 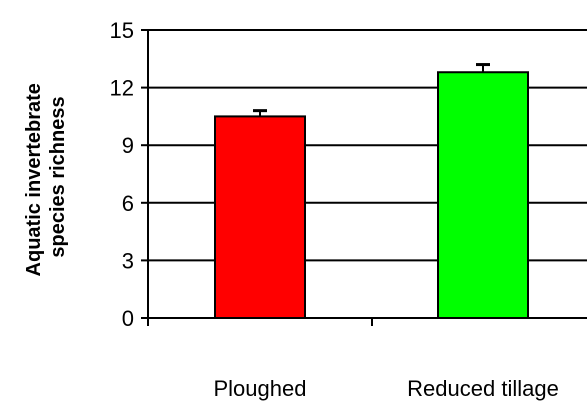 I want to click on y-axis-title-line-2: species richness, so click(x=58, y=176).